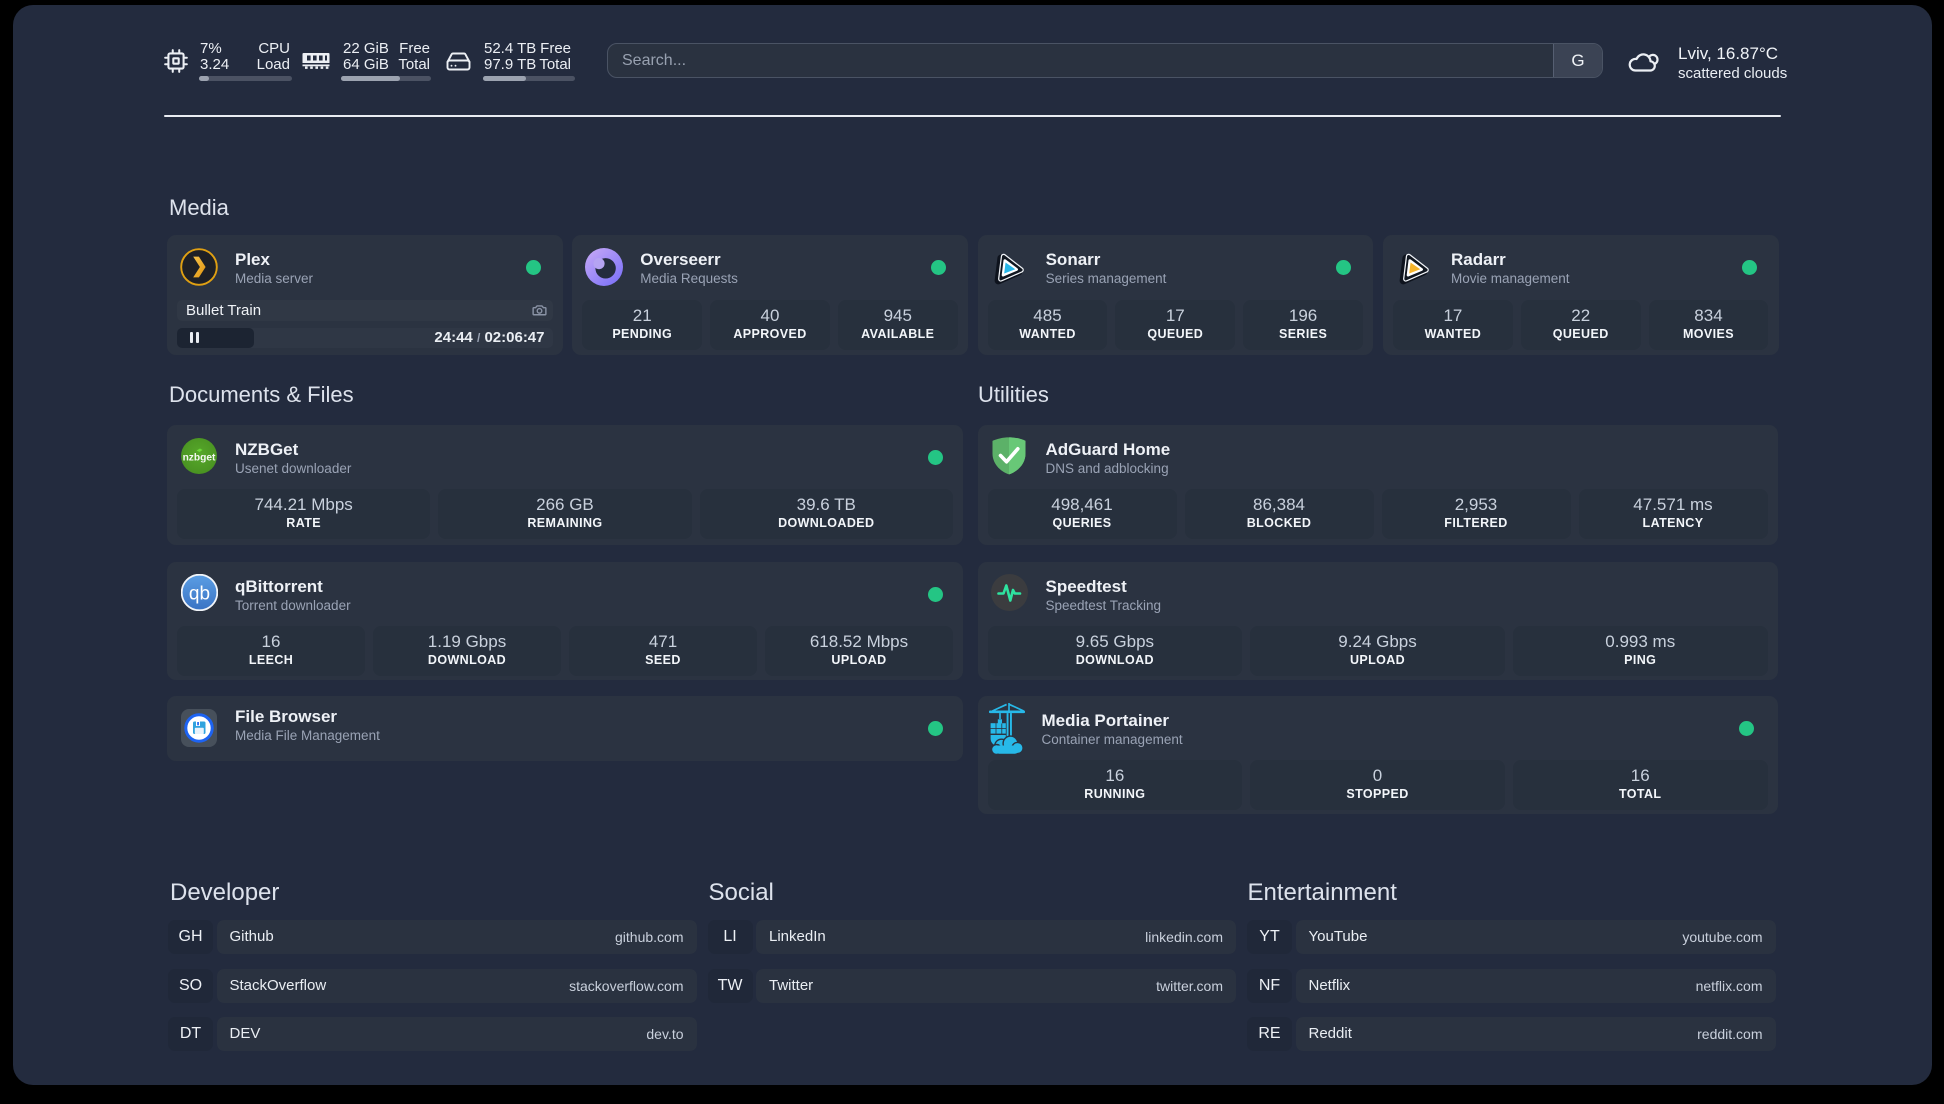 Image resolution: width=1944 pixels, height=1104 pixels. I want to click on svg-text: qb, so click(199, 594).